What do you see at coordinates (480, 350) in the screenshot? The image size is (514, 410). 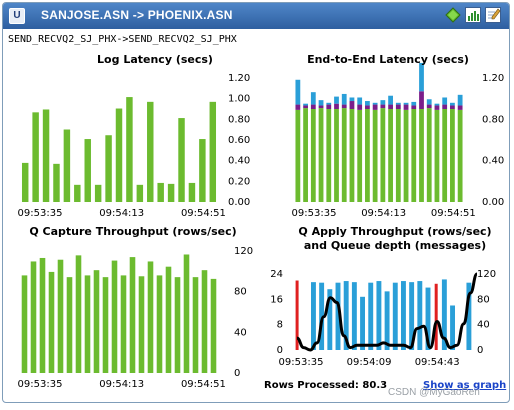 I see `q-apply-right-y-tick: 0` at bounding box center [480, 350].